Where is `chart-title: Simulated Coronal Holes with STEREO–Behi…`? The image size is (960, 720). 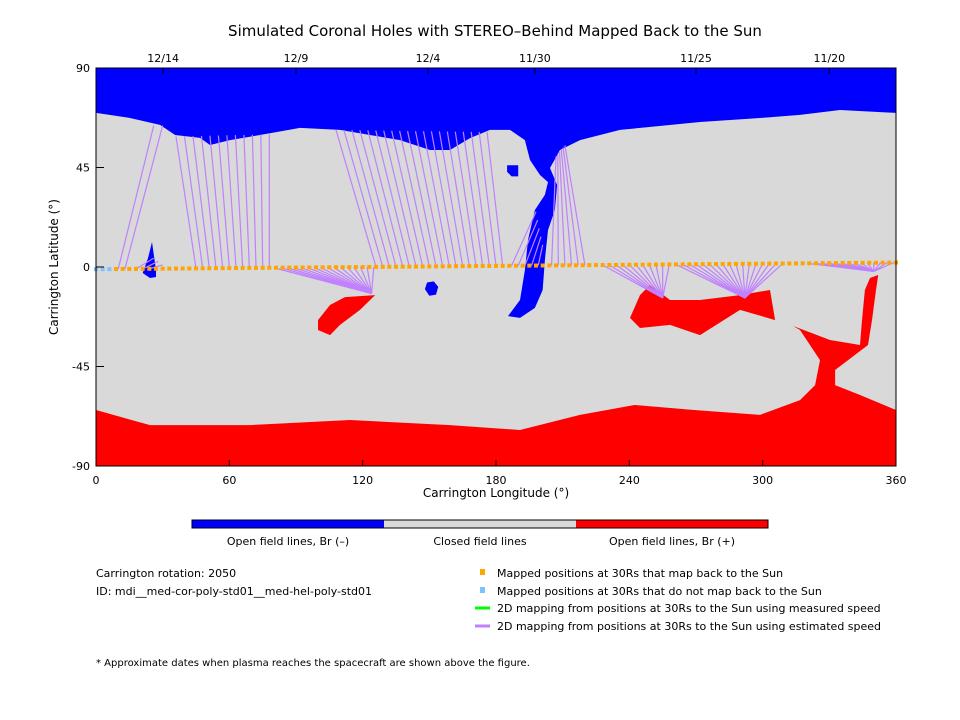 chart-title: Simulated Coronal Holes with STEREO–Behi… is located at coordinates (495, 31).